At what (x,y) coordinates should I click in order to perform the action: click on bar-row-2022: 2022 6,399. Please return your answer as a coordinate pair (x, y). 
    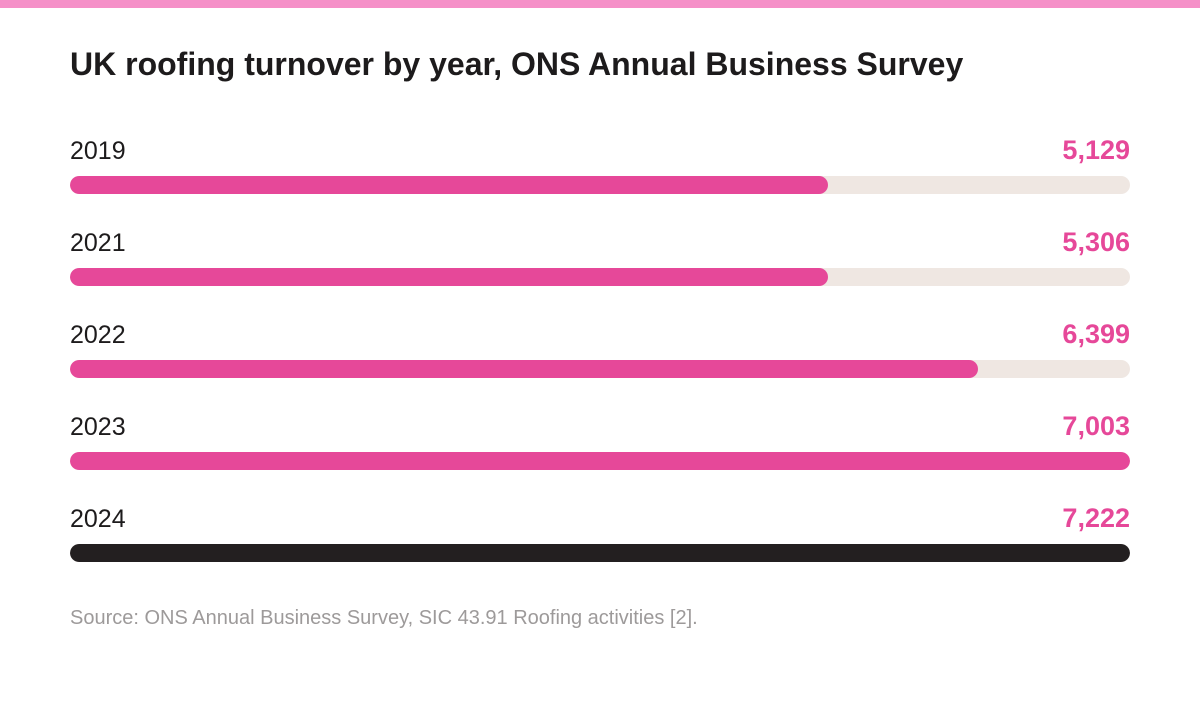
    Looking at the image, I should click on (600, 364).